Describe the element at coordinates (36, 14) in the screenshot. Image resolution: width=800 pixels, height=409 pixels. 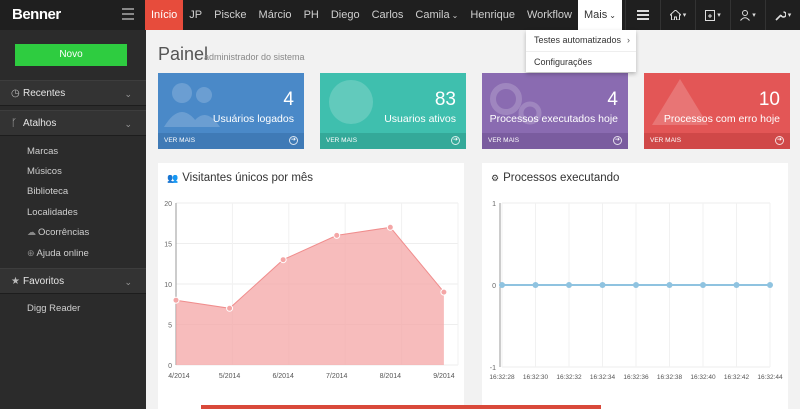
I see `brand-logo: Benner` at that location.